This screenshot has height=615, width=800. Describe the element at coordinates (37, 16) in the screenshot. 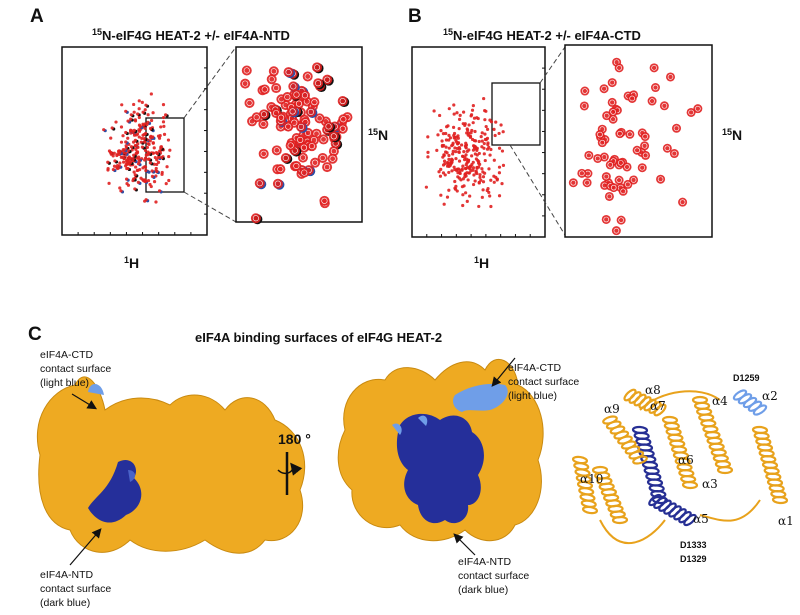

I see `panel-label: A` at that location.